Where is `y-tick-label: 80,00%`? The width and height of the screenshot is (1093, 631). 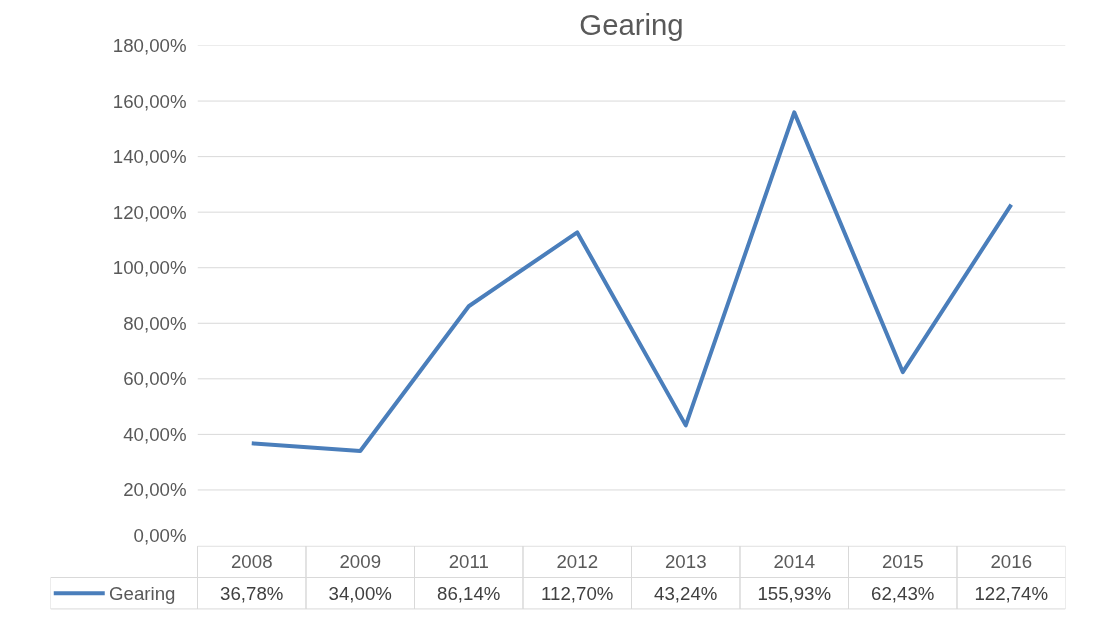 y-tick-label: 80,00% is located at coordinates (155, 323).